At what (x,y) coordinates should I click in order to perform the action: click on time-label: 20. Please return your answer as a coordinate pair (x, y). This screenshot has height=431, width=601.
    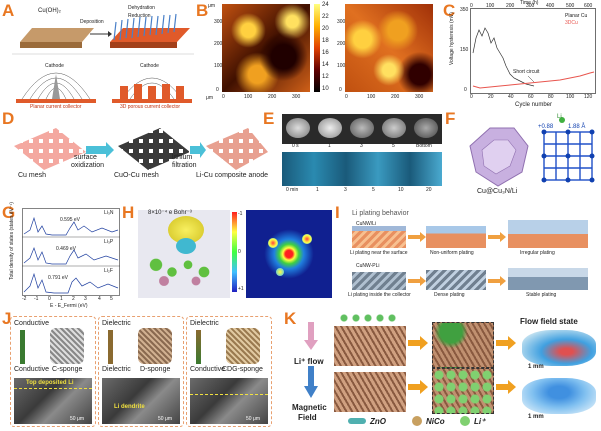
    Looking at the image, I should click on (429, 190).